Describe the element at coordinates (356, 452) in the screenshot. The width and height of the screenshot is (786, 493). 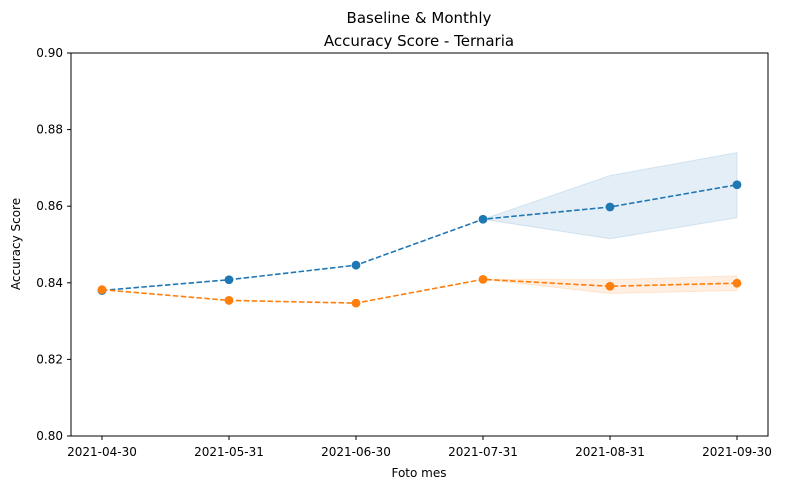
I see `x-tick-label: 2021-06-30` at that location.